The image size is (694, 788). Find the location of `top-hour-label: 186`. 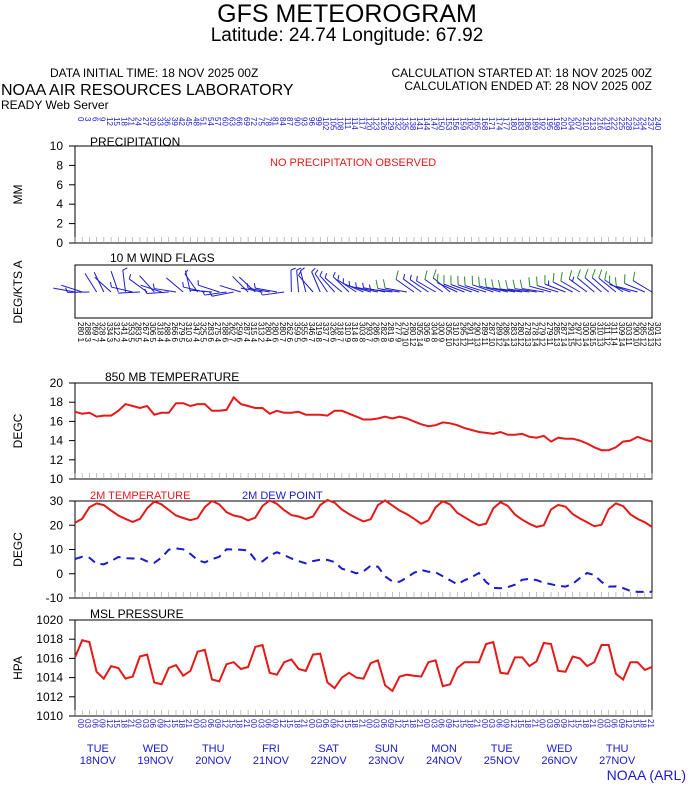

top-hour-label: 186 is located at coordinates (527, 124).